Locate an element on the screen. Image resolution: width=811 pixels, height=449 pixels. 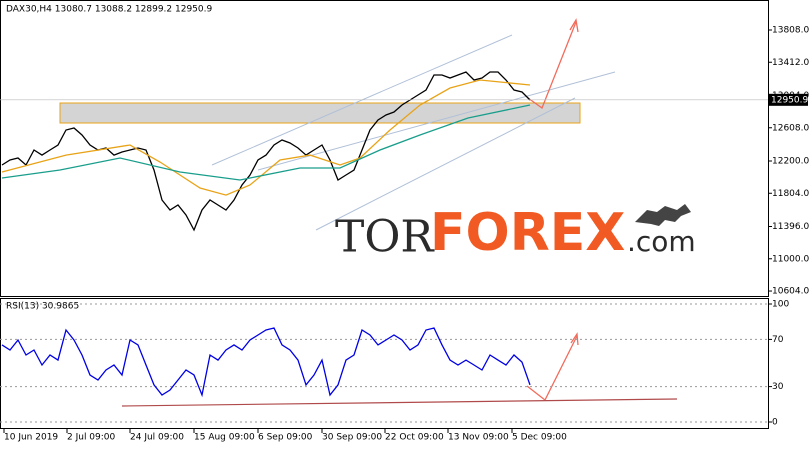
logo: TOR FOREX .com is located at coordinates (515, 233).